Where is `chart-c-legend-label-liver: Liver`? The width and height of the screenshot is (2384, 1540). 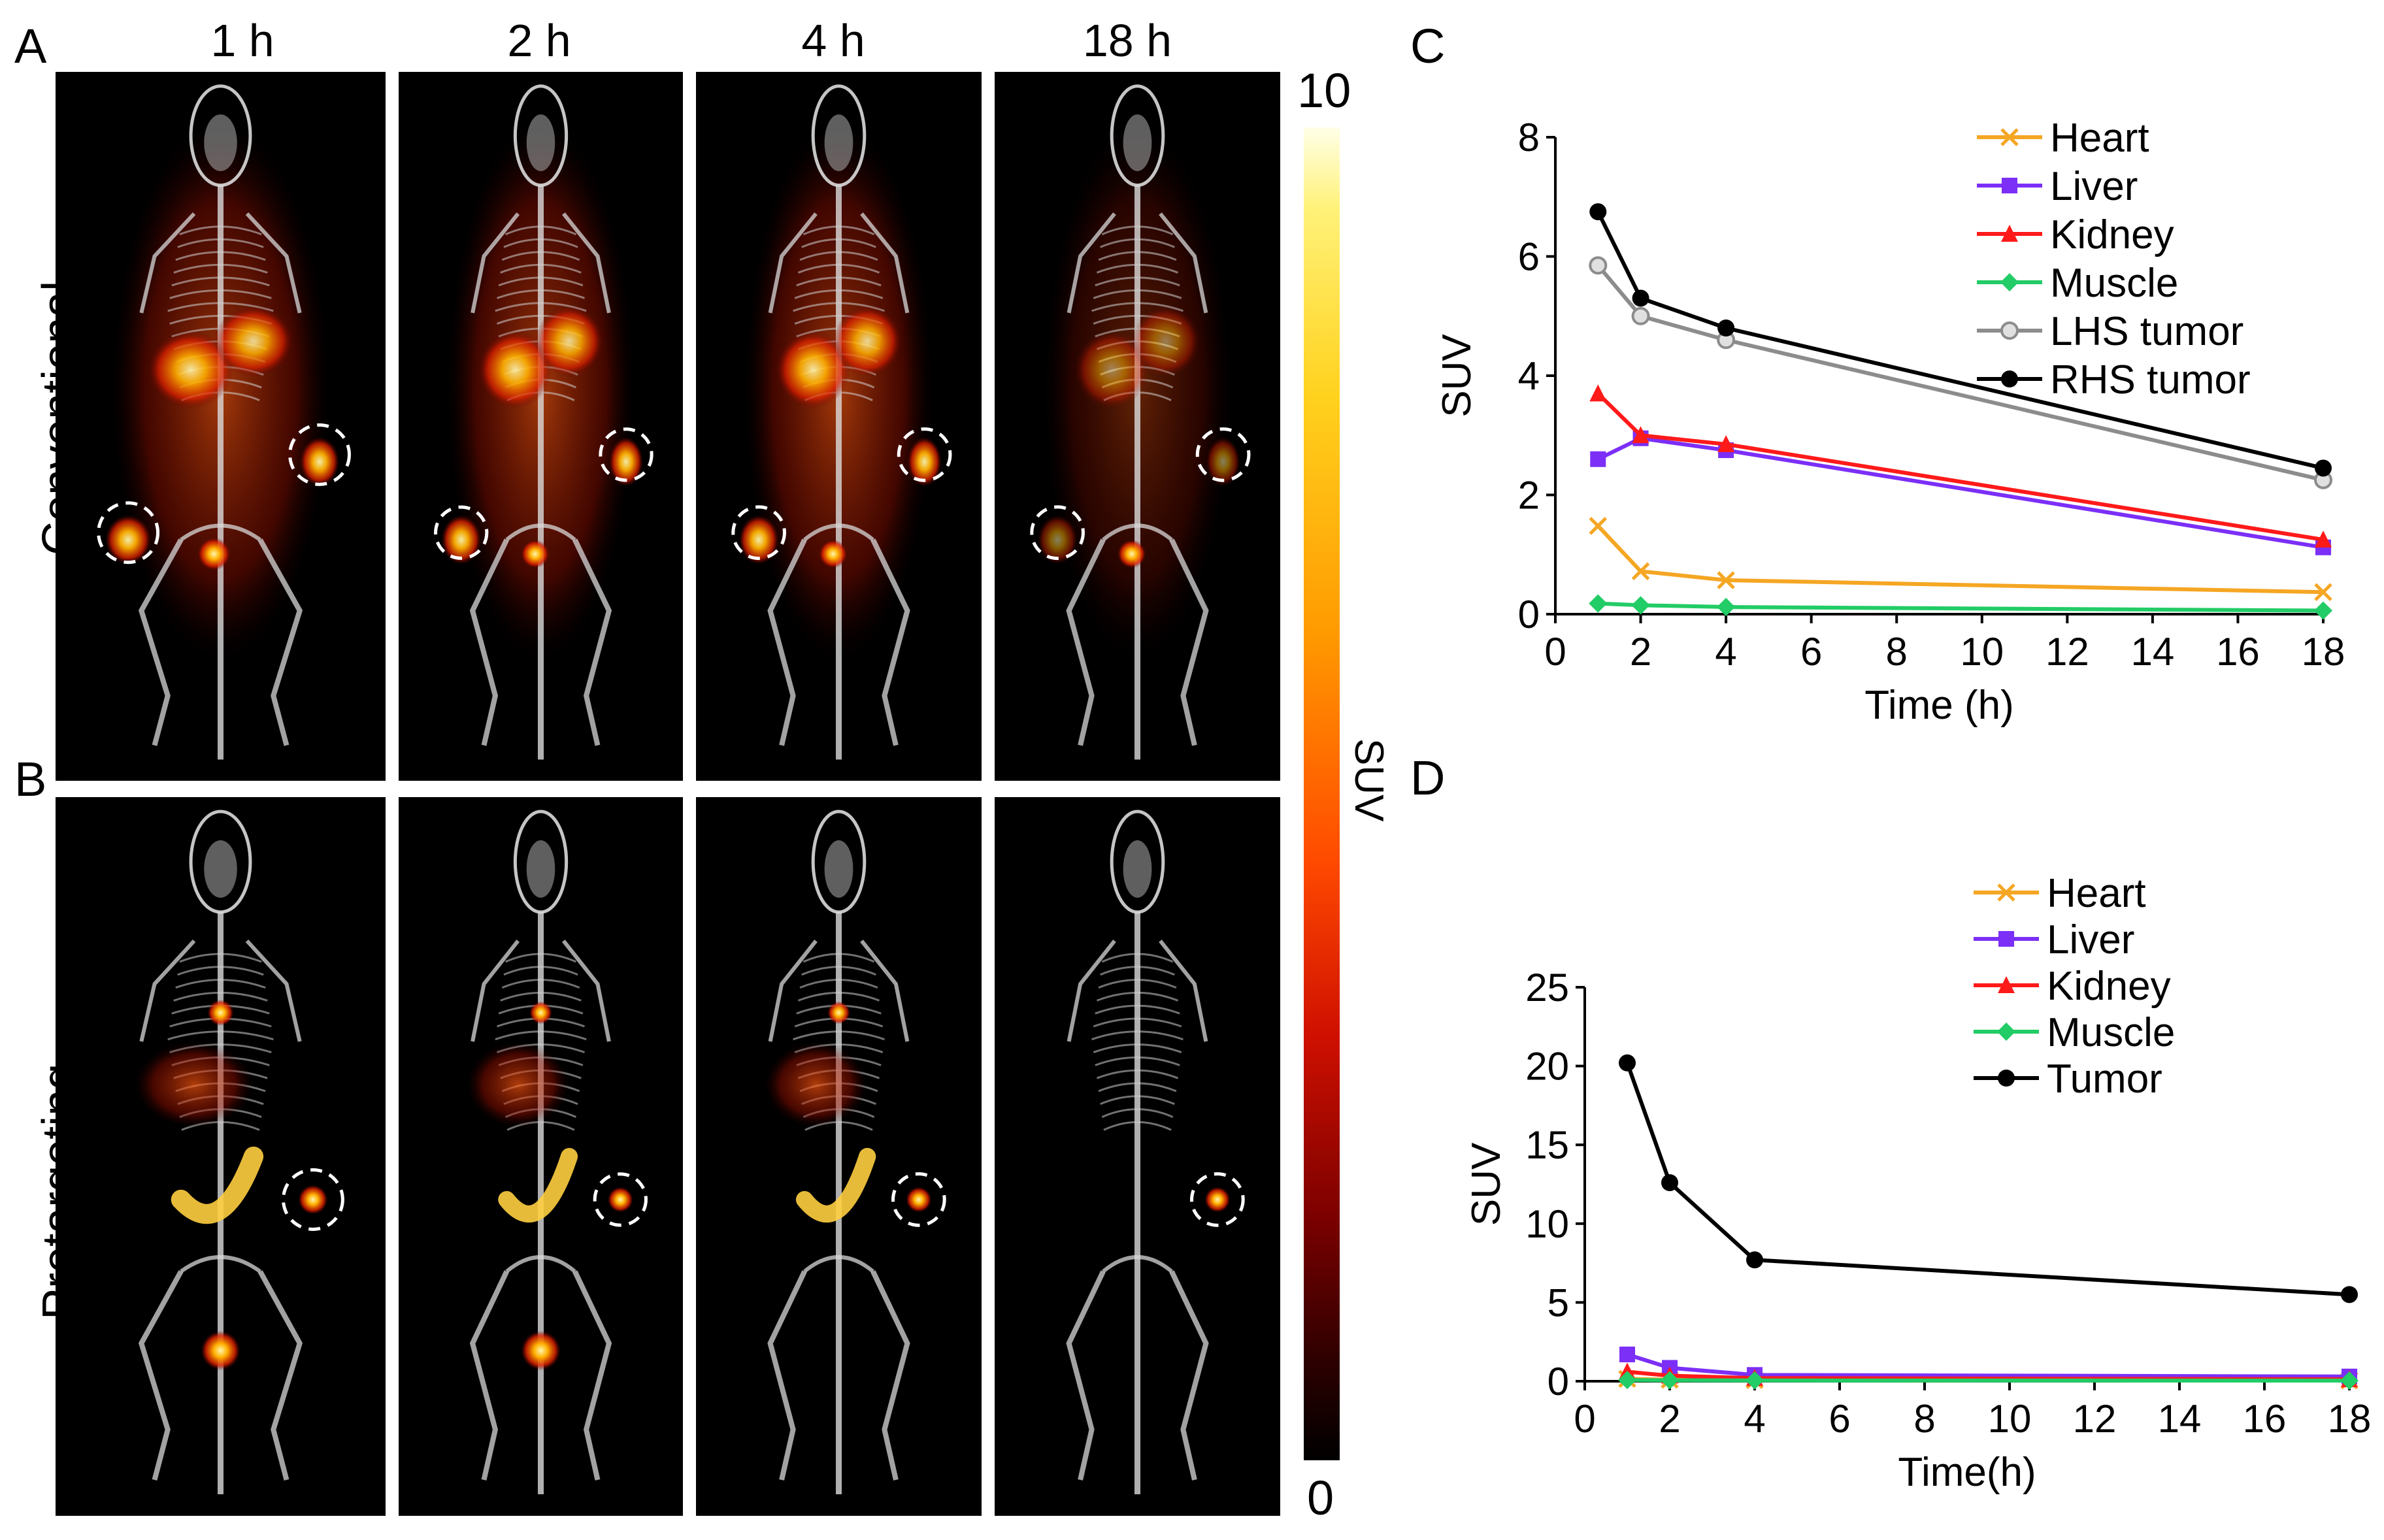 chart-c-legend-label-liver: Liver is located at coordinates (2094, 187).